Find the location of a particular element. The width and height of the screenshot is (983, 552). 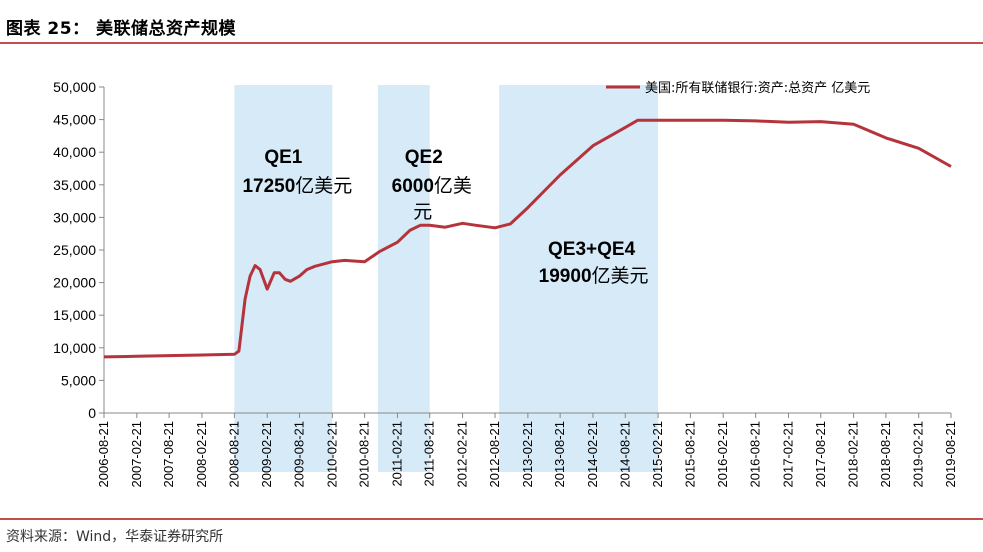

x-tick-label: 2017-08-21 is located at coordinates (820, 454).